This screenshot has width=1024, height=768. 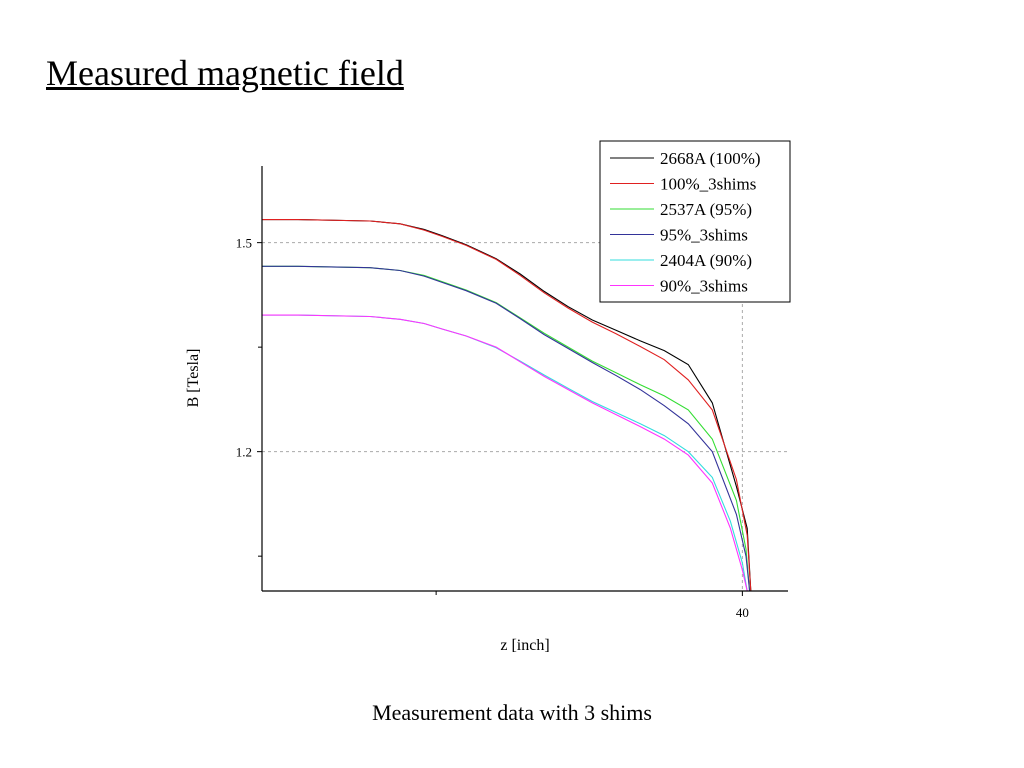 What do you see at coordinates (225, 73) in the screenshot?
I see `slide-title: Measured magnetic field` at bounding box center [225, 73].